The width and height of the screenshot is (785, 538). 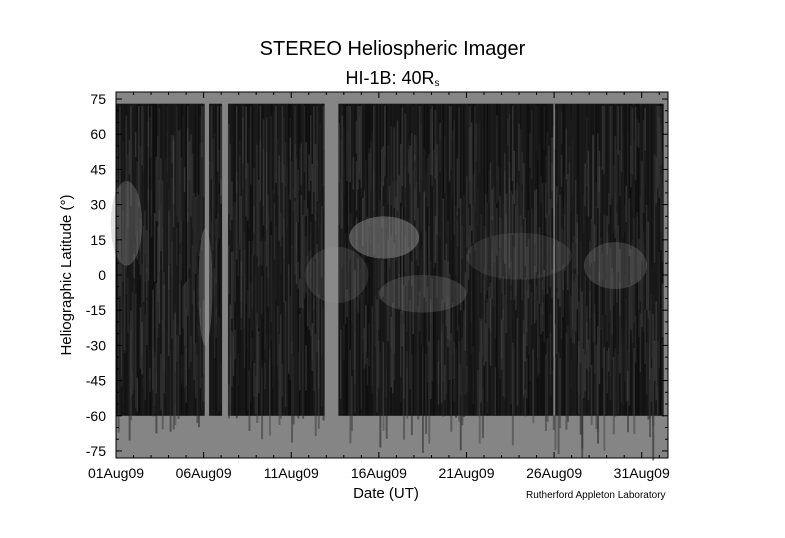 I want to click on bright-feature, so click(x=519, y=256).